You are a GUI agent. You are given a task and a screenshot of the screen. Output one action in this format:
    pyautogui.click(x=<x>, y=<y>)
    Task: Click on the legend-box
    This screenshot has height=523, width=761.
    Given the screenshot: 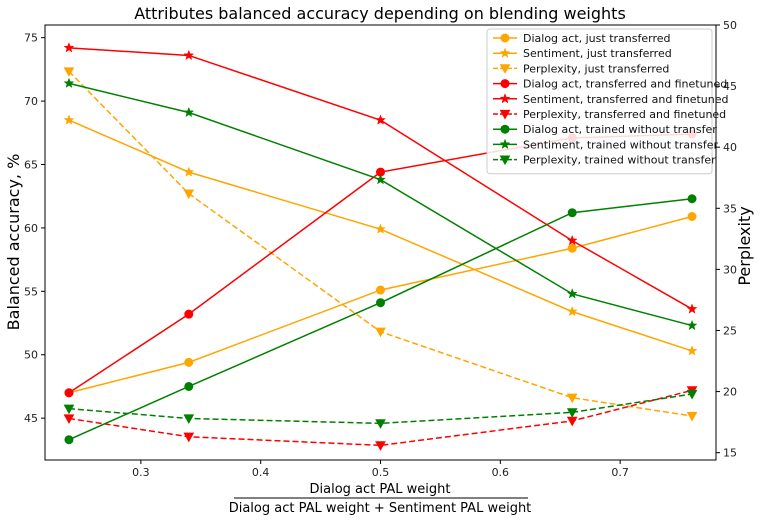 What is the action you would take?
    pyautogui.click(x=599, y=101)
    